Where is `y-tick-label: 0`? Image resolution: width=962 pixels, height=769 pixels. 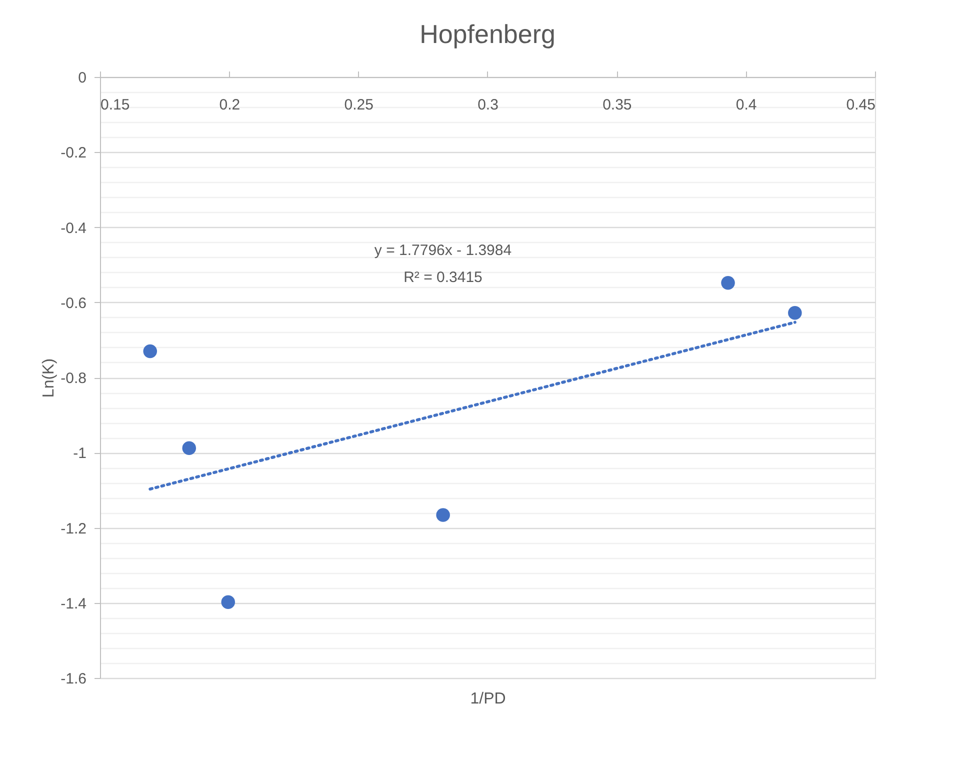
y-tick-label: 0 is located at coordinates (82, 78).